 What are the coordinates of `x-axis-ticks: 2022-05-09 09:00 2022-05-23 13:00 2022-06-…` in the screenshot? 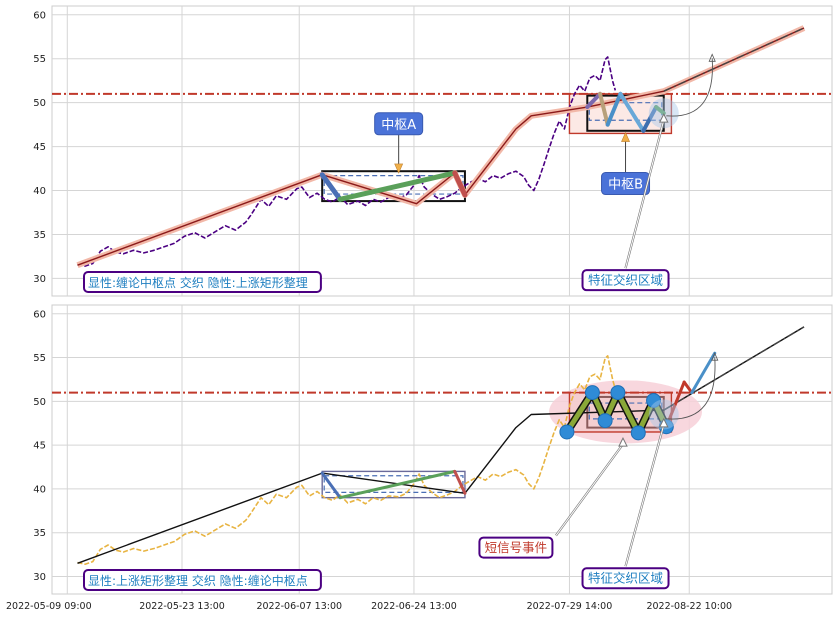 It's located at (369, 606).